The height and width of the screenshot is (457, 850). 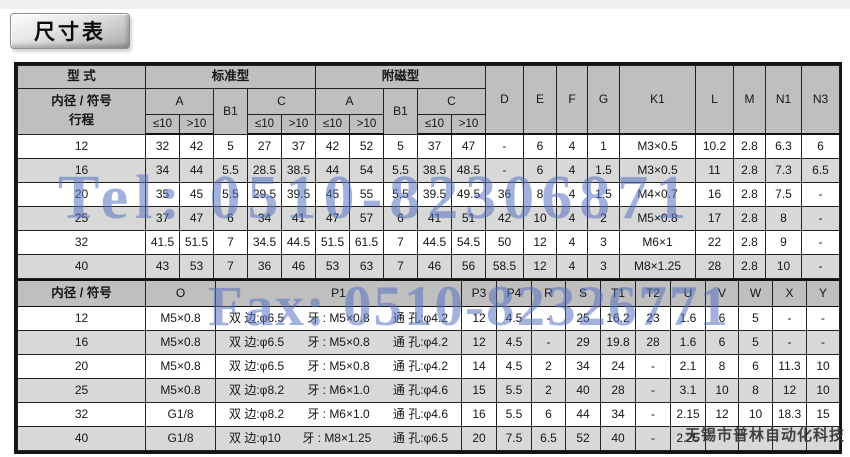 What do you see at coordinates (332, 266) in the screenshot?
I see `cell: 53` at bounding box center [332, 266].